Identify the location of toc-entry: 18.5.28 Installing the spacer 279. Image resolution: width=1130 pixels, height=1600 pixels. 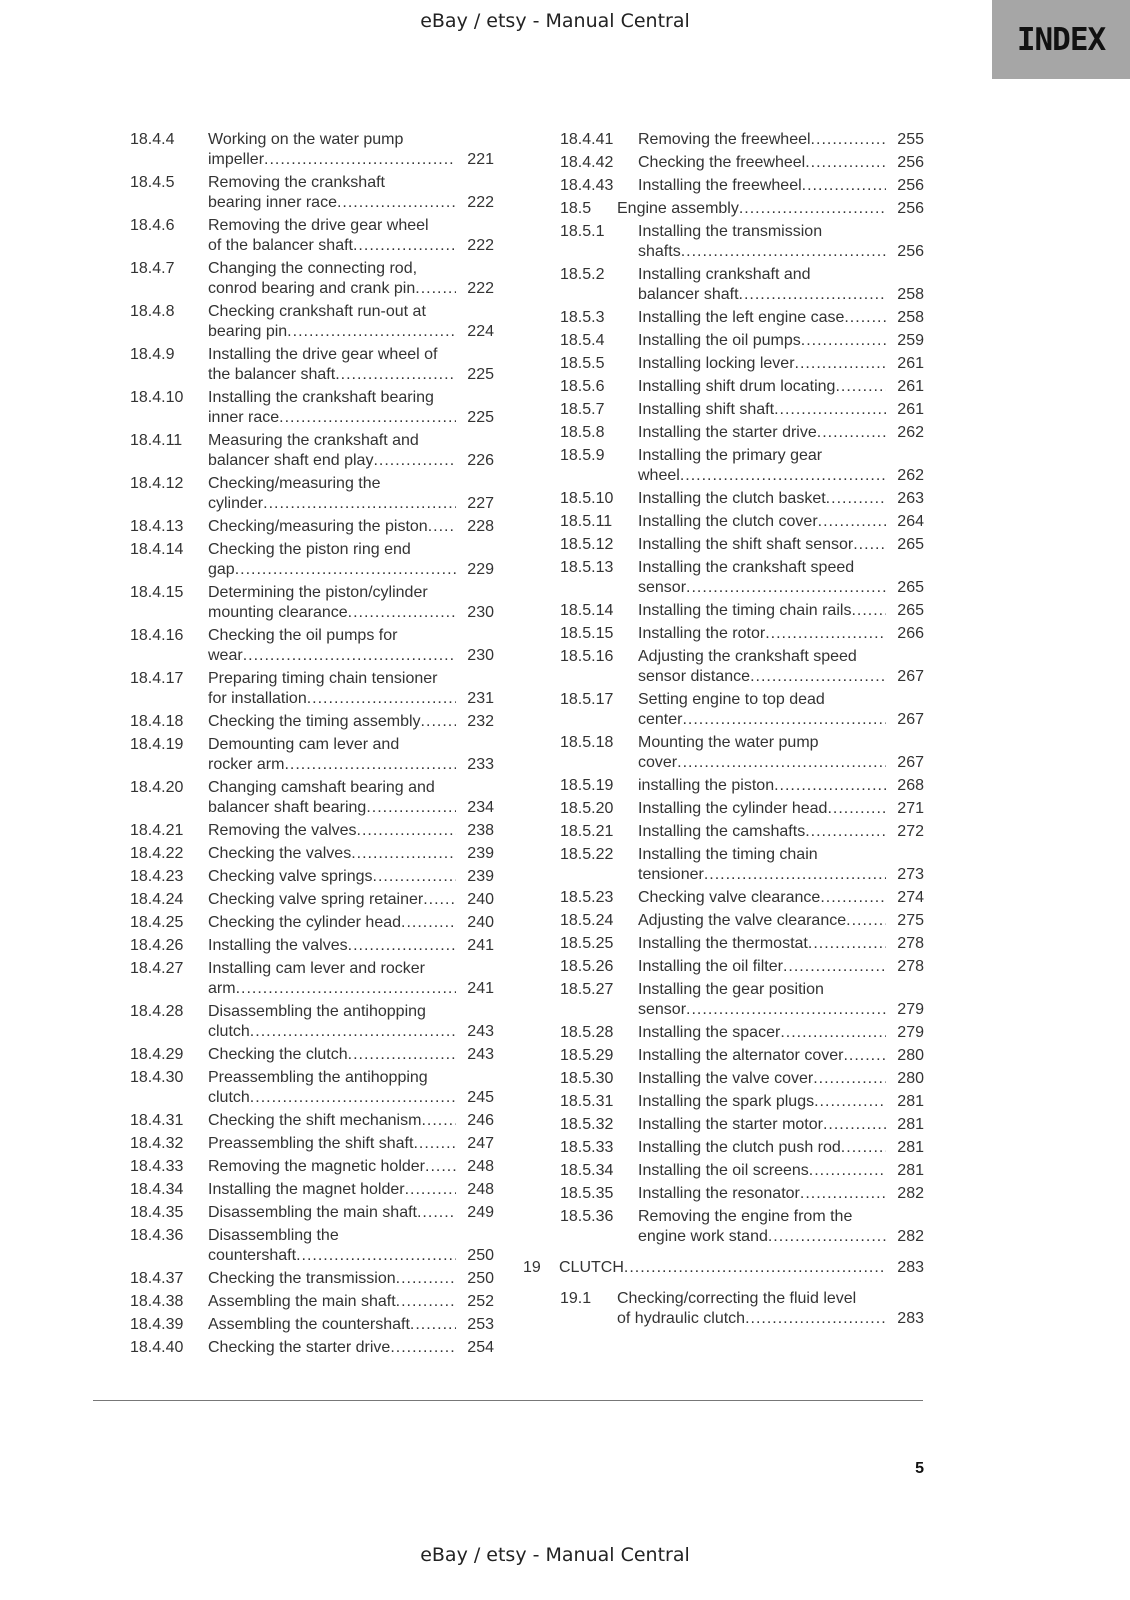
(723, 1033).